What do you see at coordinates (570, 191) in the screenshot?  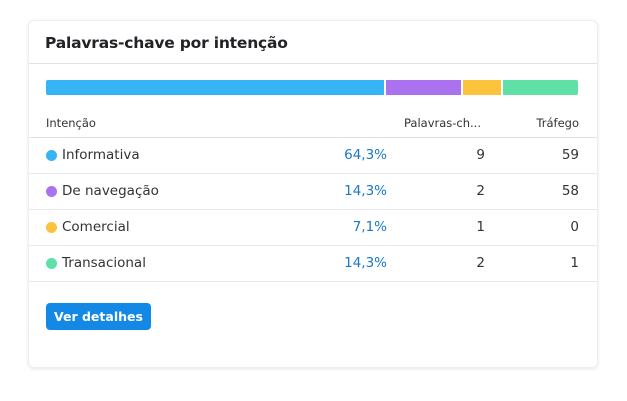 I see `traffic-value: 58` at bounding box center [570, 191].